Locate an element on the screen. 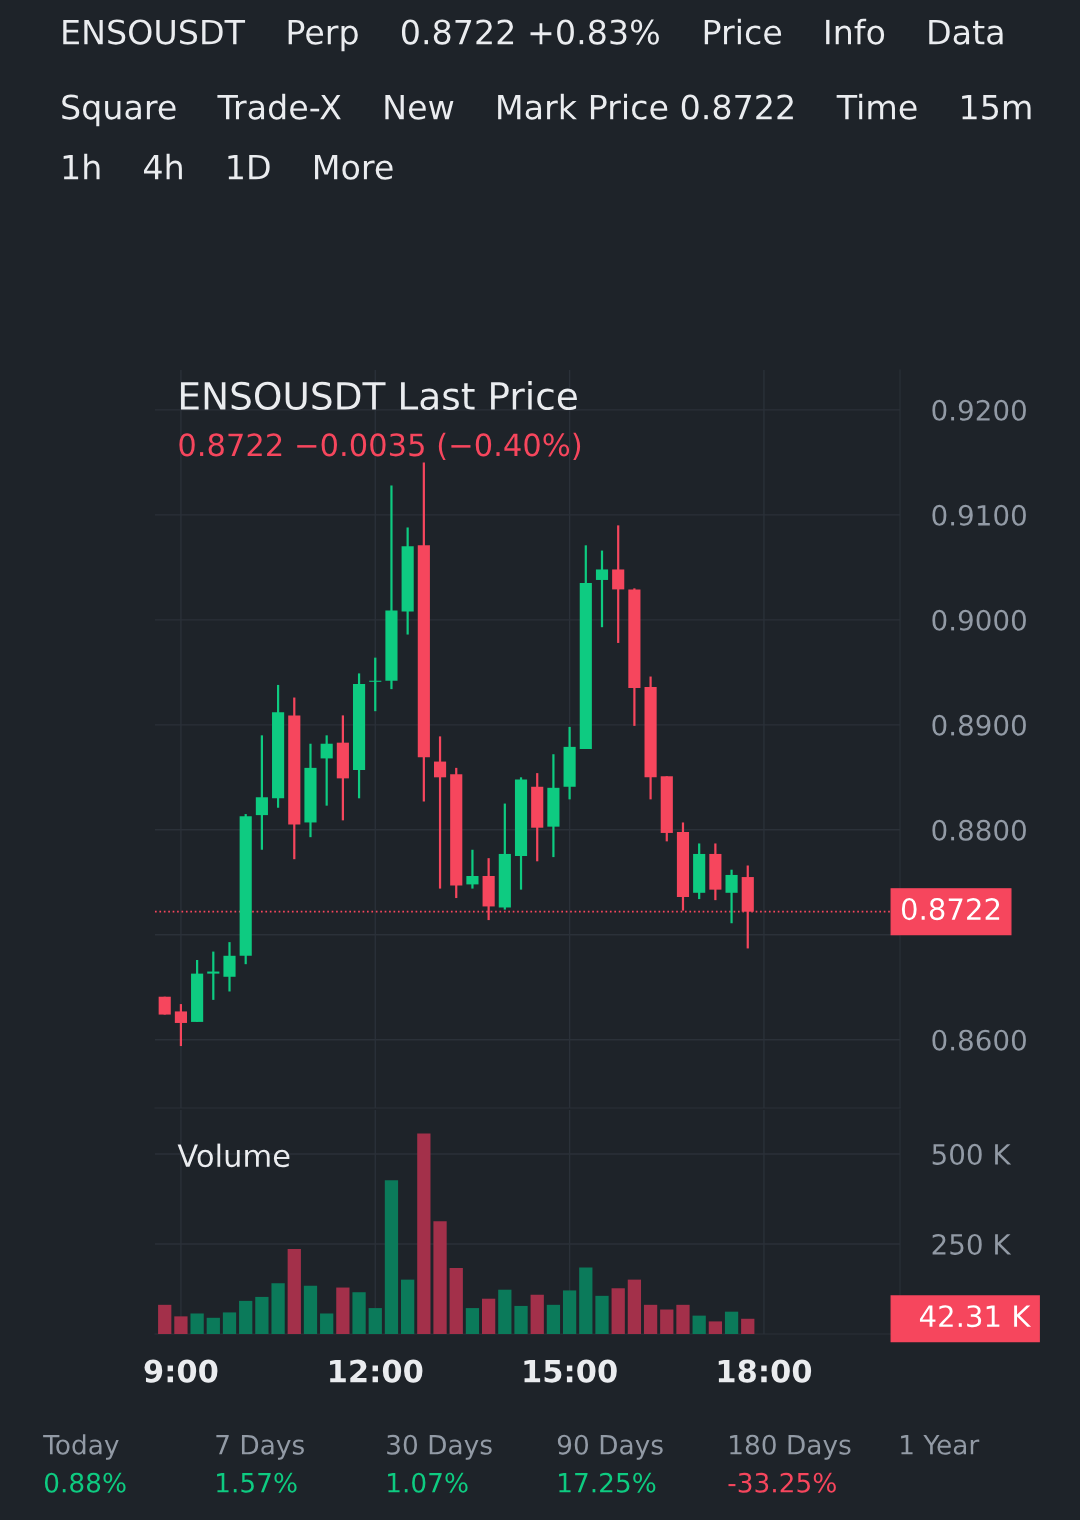  text: Data is located at coordinates (966, 32).